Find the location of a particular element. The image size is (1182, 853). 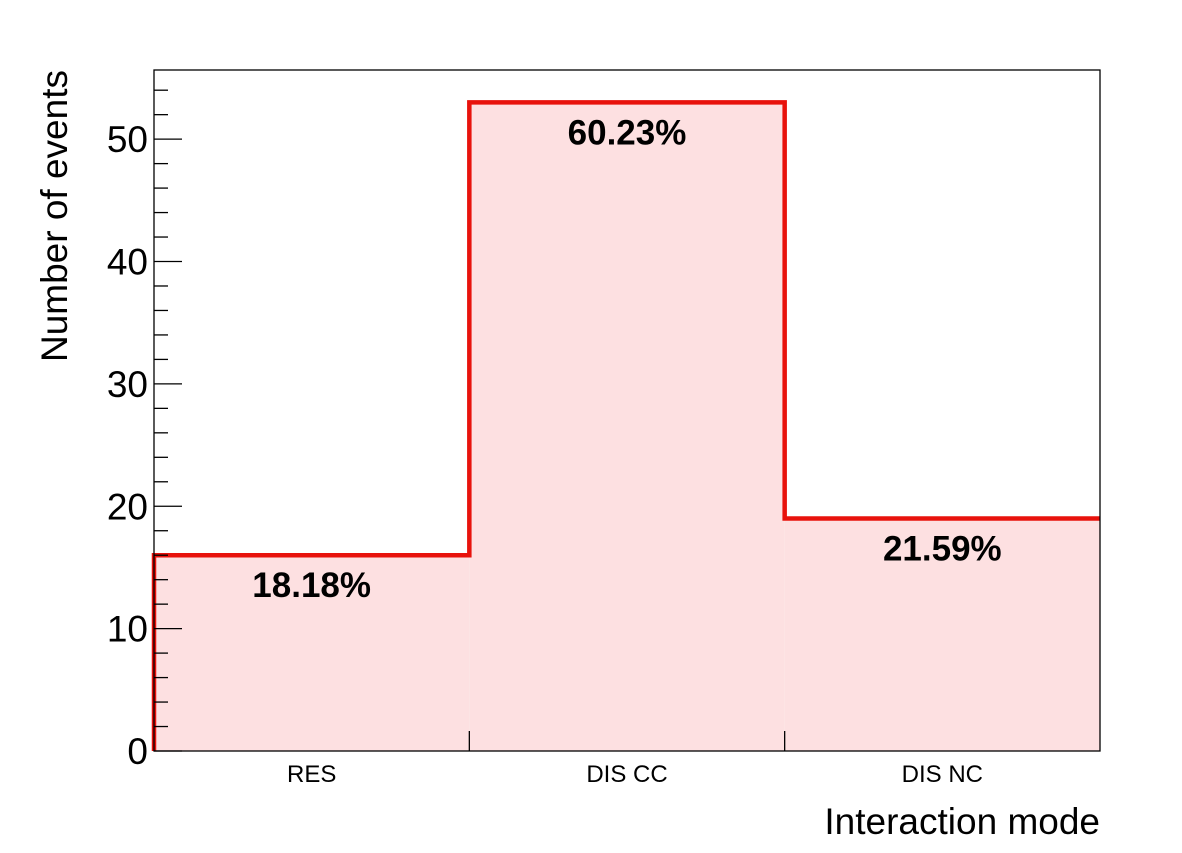

data-label: 18.18% is located at coordinates (311, 585).